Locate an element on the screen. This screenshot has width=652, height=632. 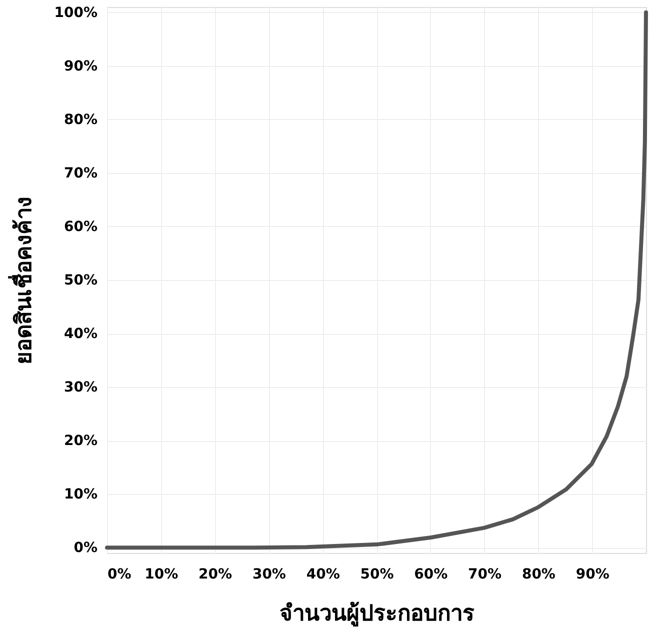
x-tick-label: 90% is located at coordinates (593, 574).